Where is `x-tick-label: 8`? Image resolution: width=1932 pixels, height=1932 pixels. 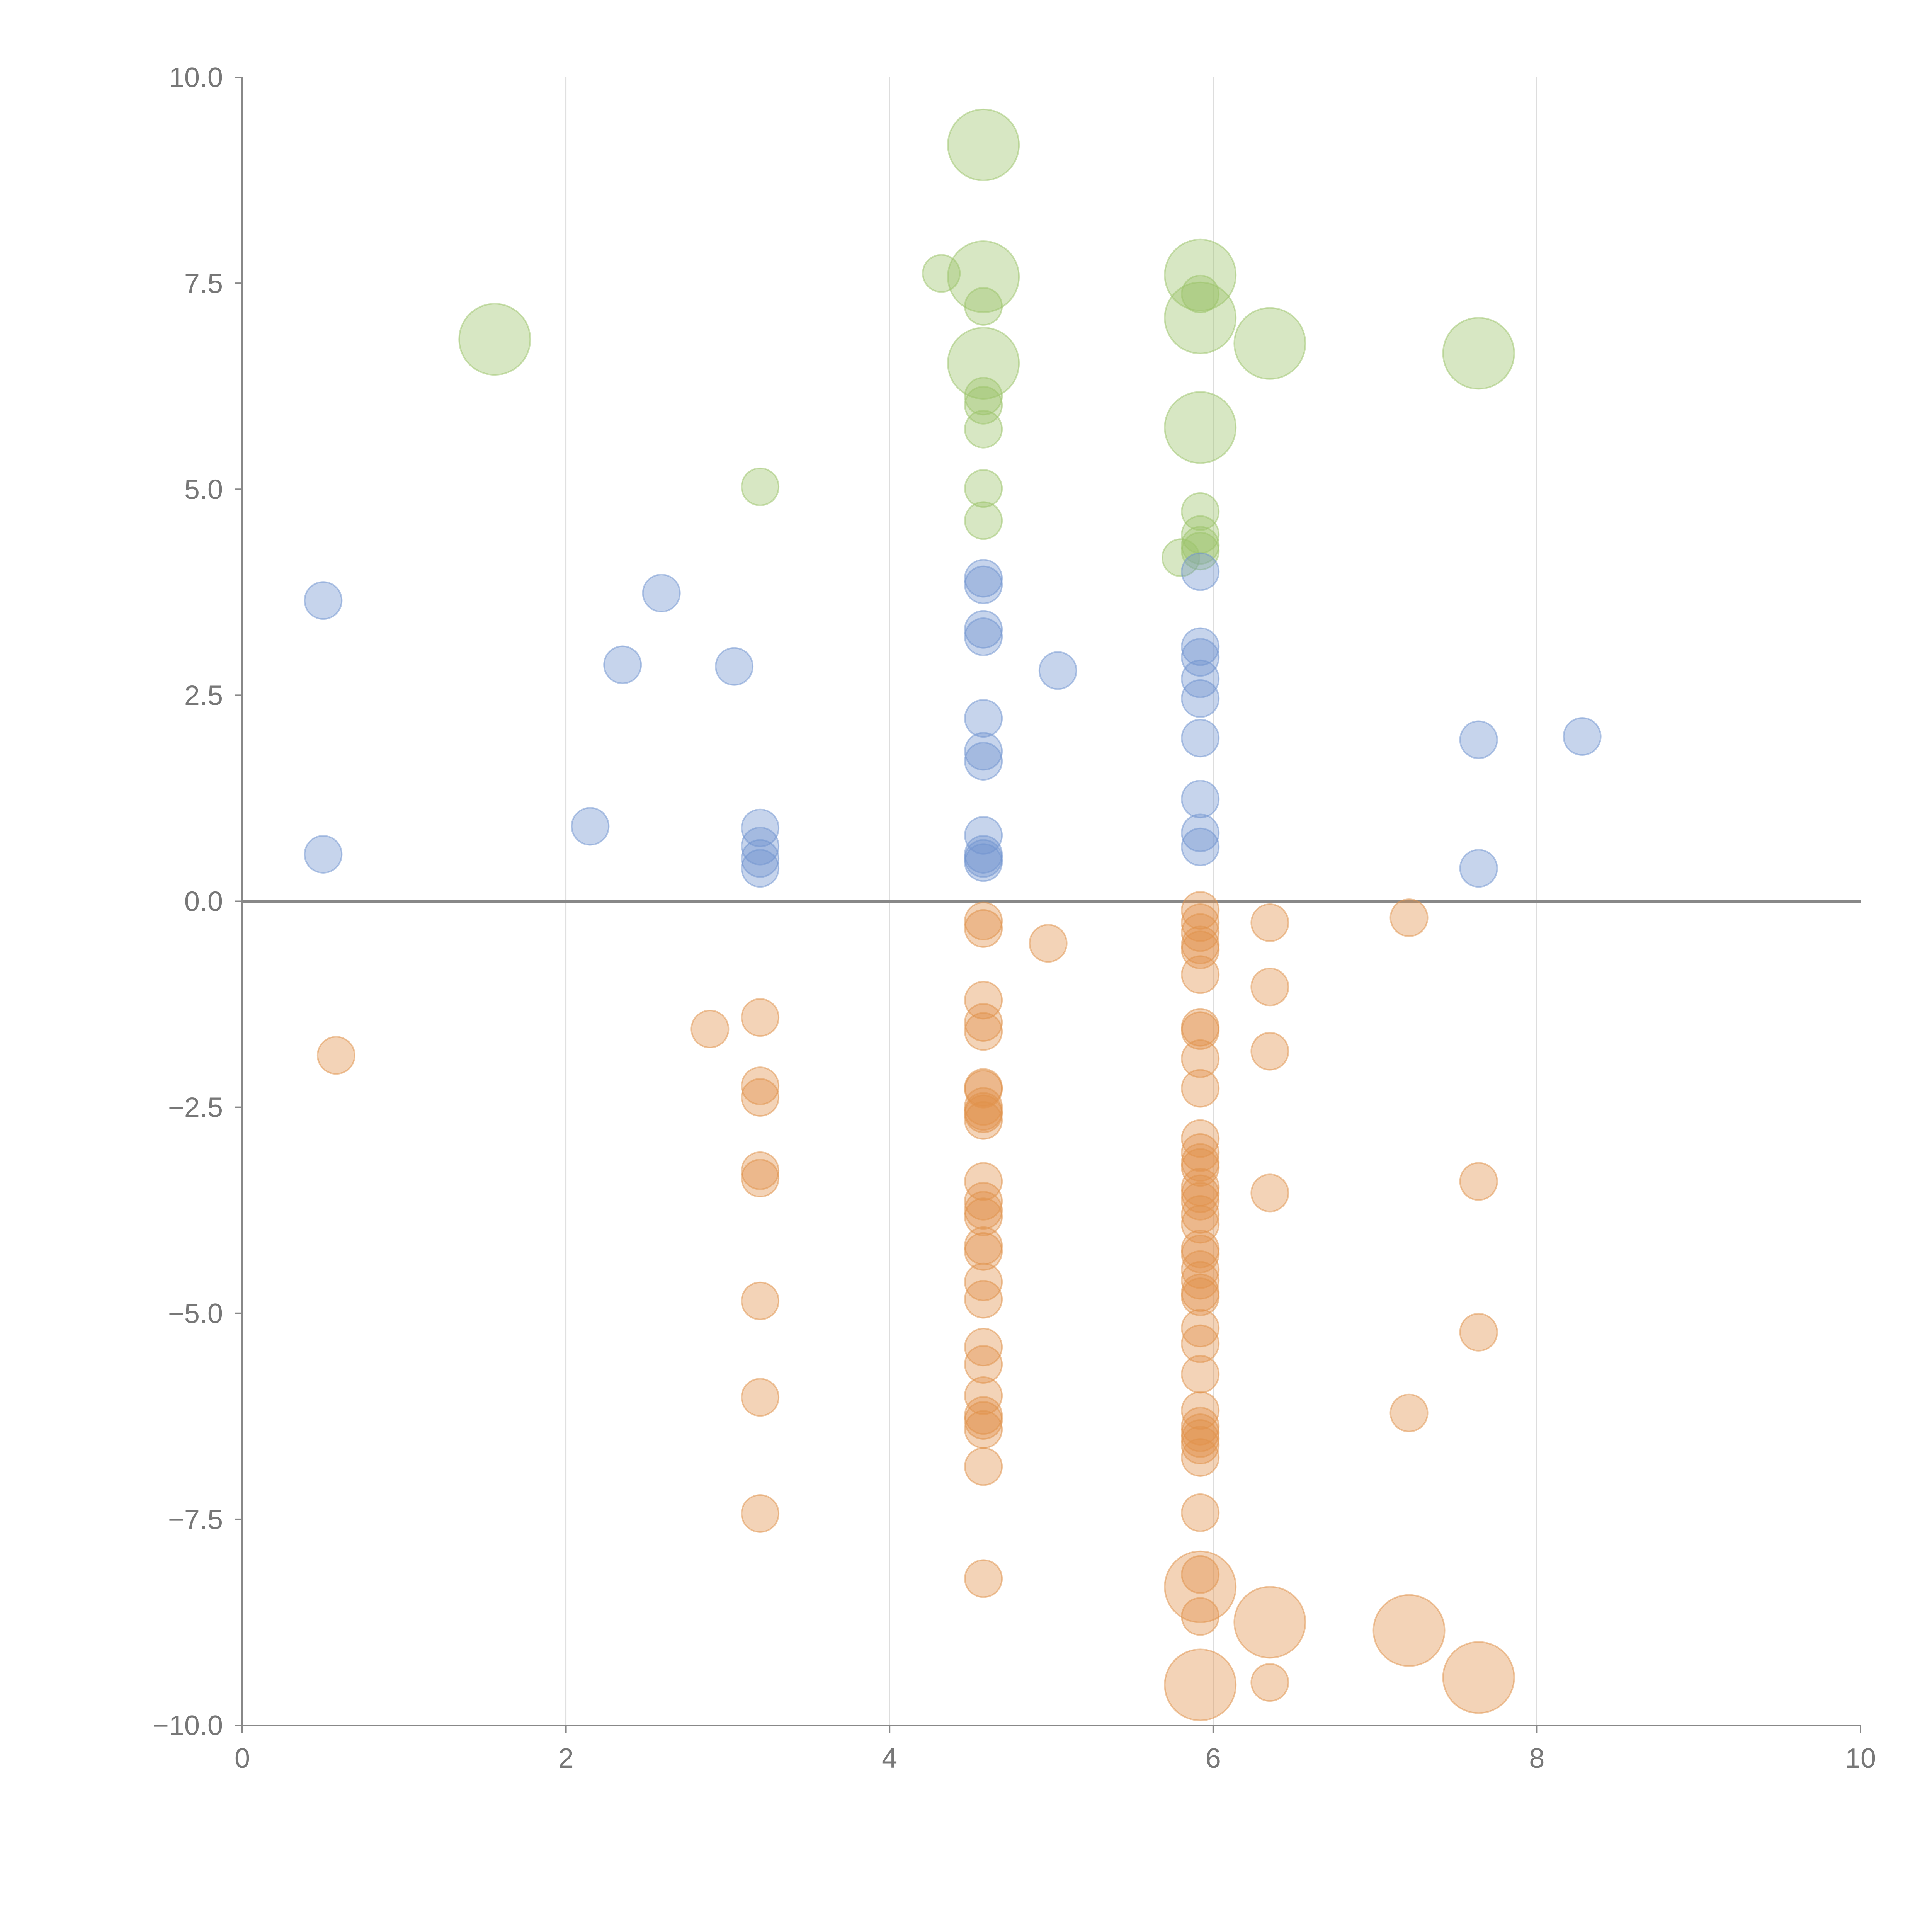
x-tick-label: 8 is located at coordinates (1537, 1758).